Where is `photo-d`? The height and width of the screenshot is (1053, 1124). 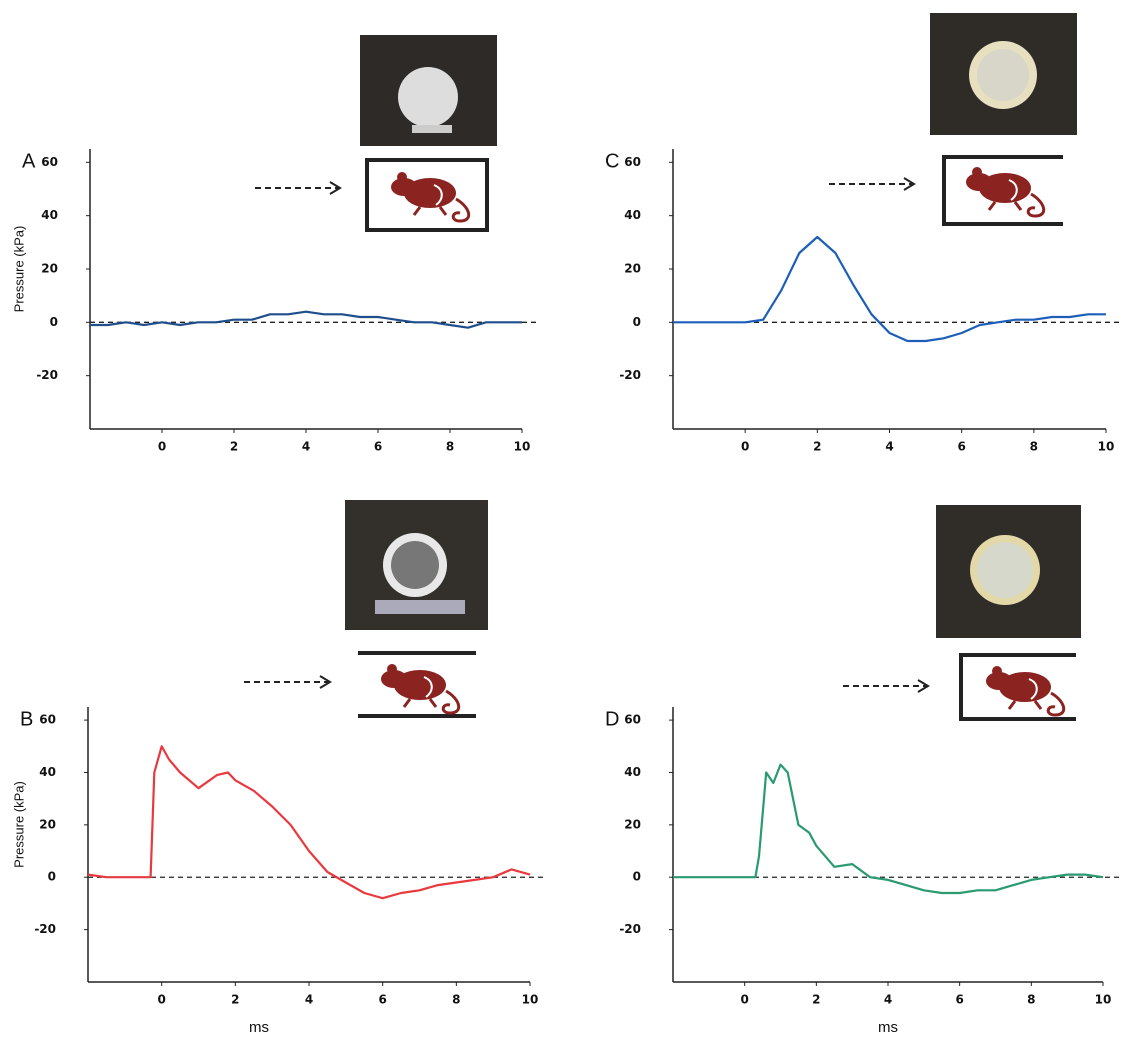
photo-d is located at coordinates (1008, 571).